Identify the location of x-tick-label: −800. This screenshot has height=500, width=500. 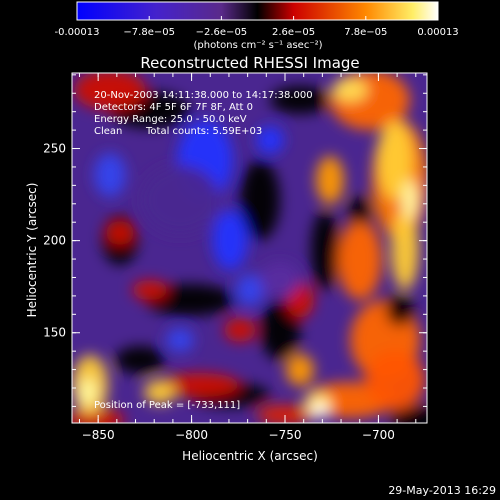
(191, 435).